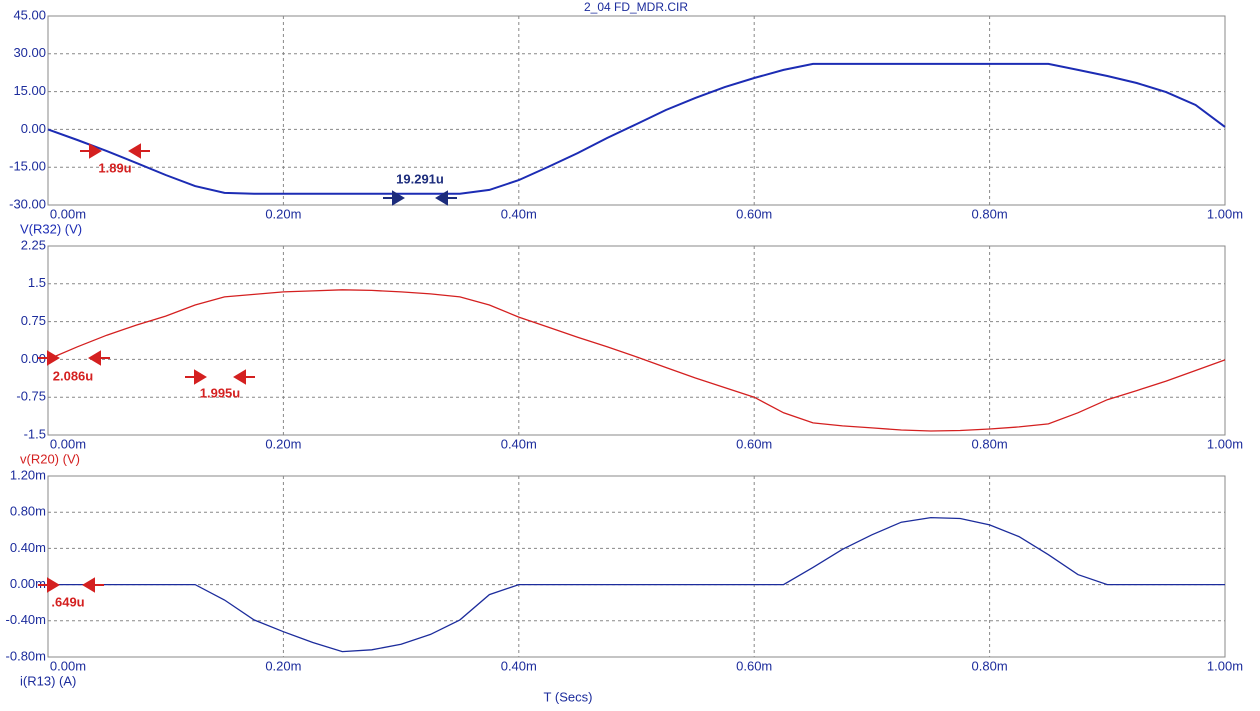 Image resolution: width=1260 pixels, height=711 pixels. Describe the element at coordinates (31, 396) in the screenshot. I see `y-tick-label: -0.75` at that location.